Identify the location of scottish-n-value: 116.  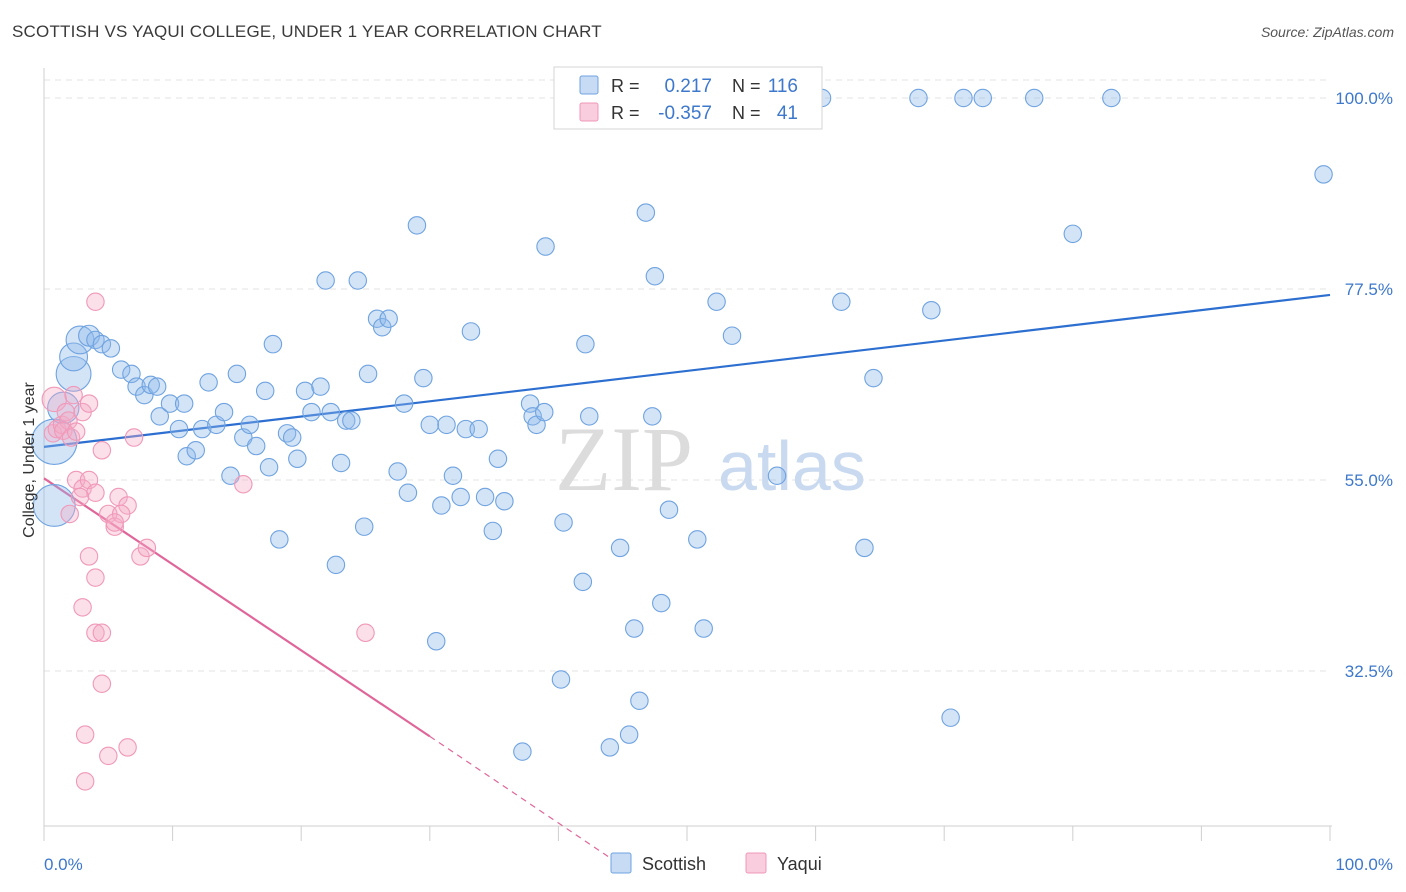
(783, 86).